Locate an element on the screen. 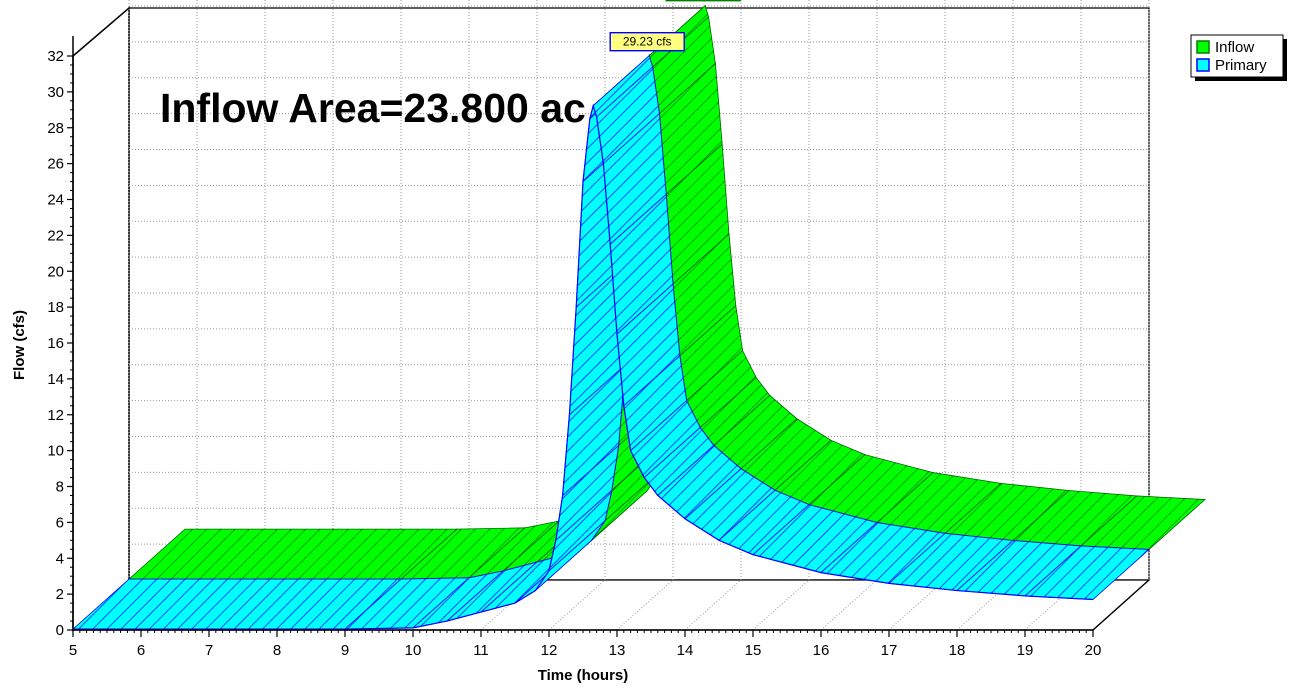 The width and height of the screenshot is (1294, 688). y-tick-label: 26 is located at coordinates (55, 164).